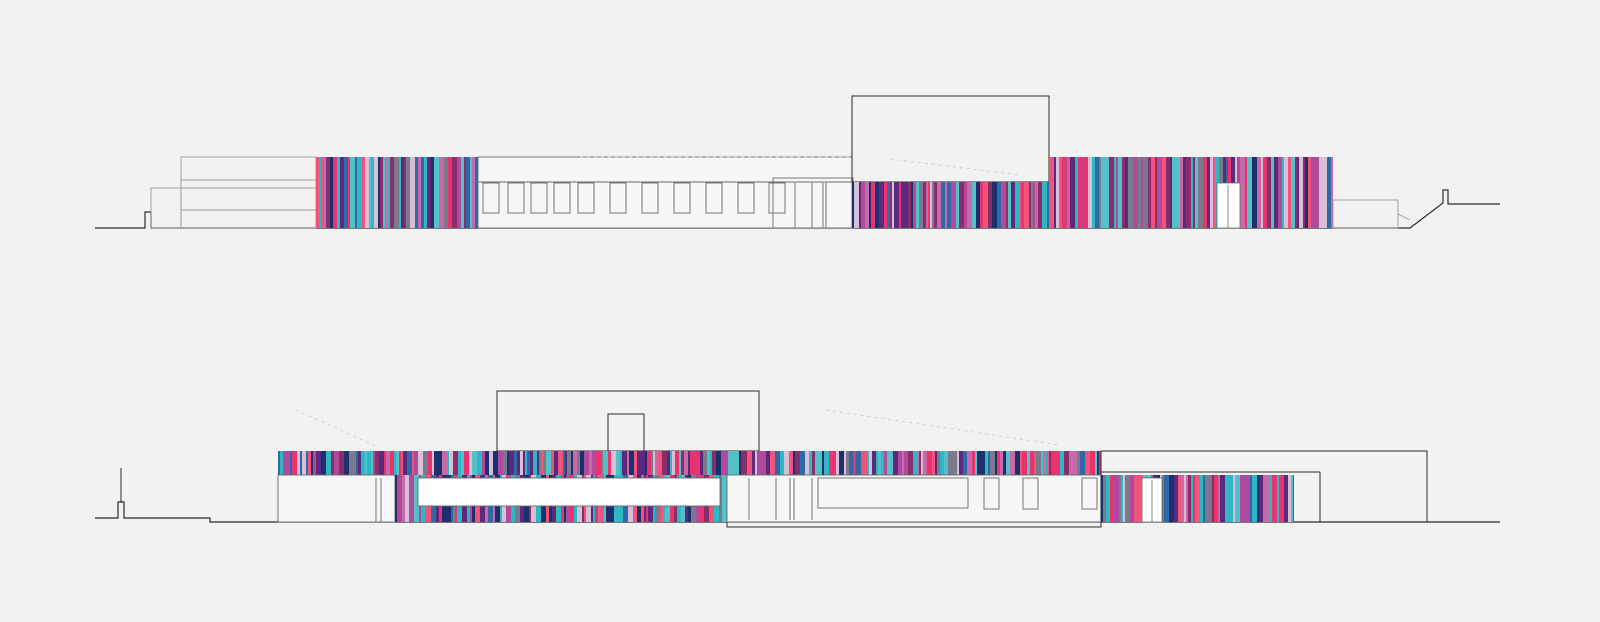 The image size is (1600, 622). Describe the element at coordinates (914, 525) in the screenshot. I see `sunken-base` at that location.